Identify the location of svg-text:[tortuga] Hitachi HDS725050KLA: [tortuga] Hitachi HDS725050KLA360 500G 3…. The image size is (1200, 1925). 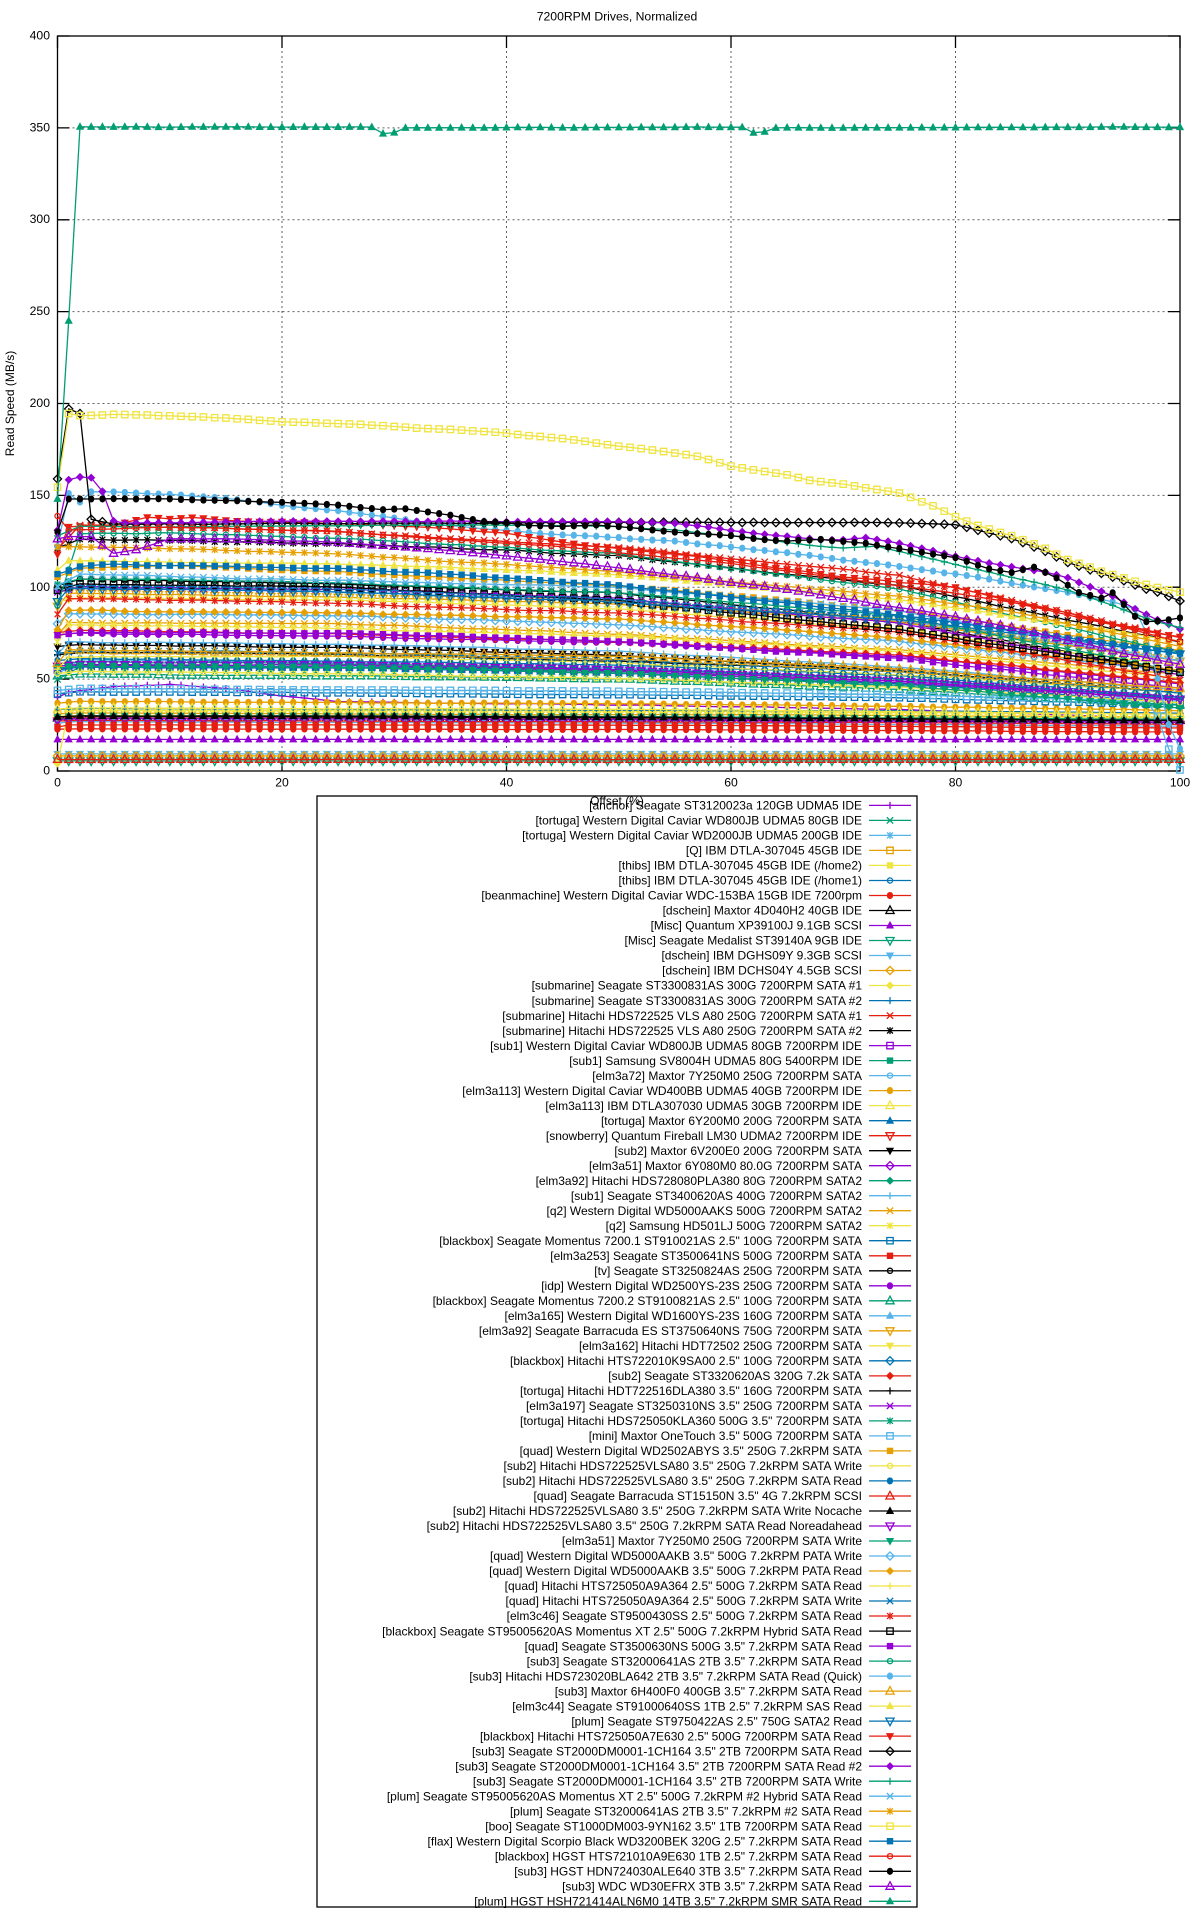
(691, 1421).